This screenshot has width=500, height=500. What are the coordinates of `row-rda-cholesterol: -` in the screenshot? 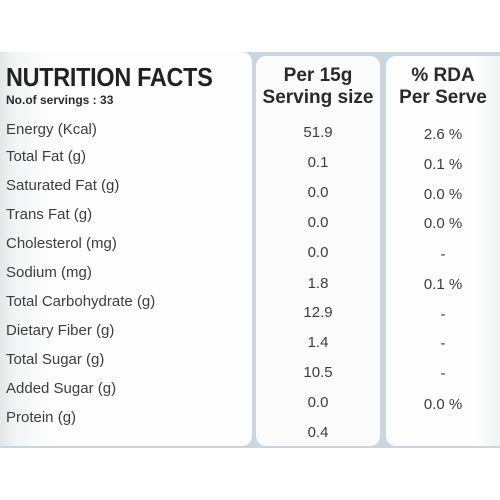 It's located at (443, 254).